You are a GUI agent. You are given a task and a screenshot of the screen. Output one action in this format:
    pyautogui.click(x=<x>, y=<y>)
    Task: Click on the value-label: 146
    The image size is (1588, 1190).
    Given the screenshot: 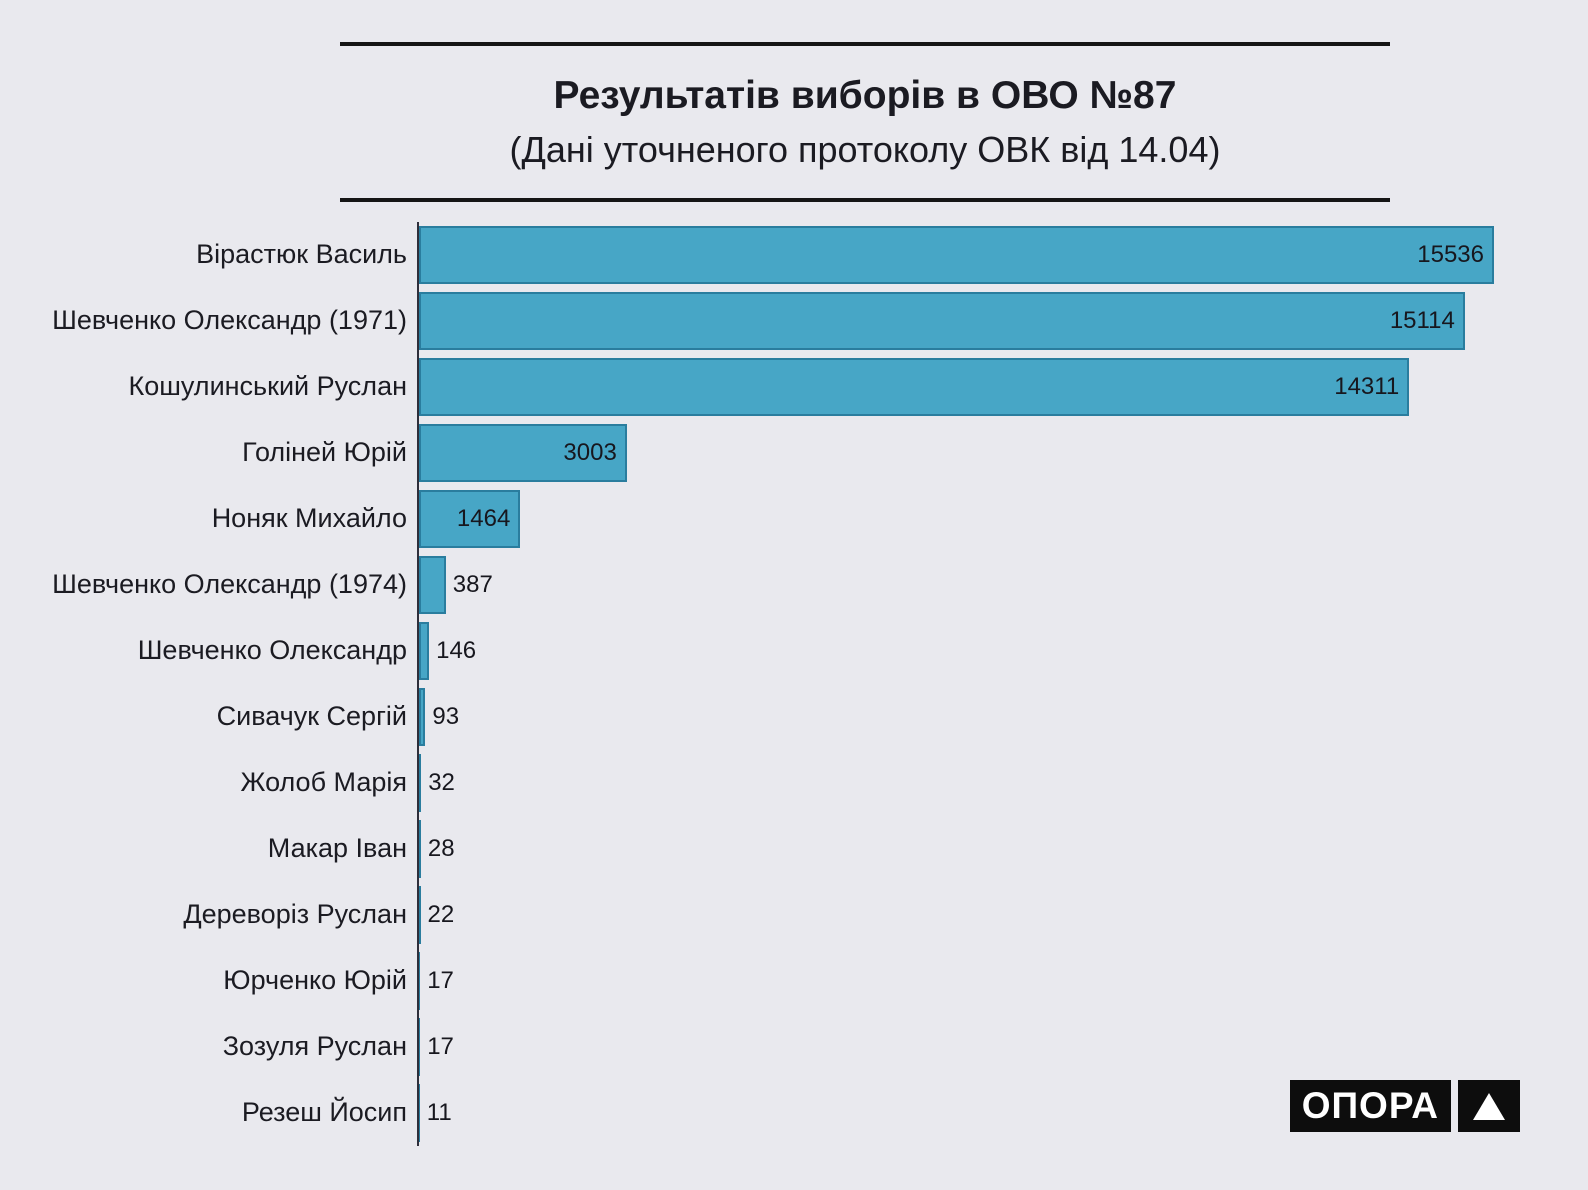 What is the action you would take?
    pyautogui.click(x=456, y=650)
    